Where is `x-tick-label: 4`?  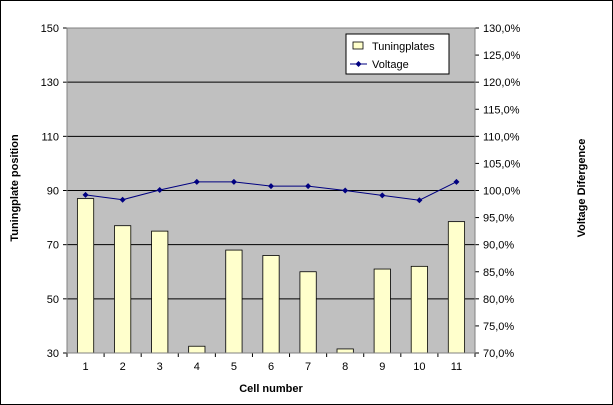 x-tick-label: 4 is located at coordinates (197, 367).